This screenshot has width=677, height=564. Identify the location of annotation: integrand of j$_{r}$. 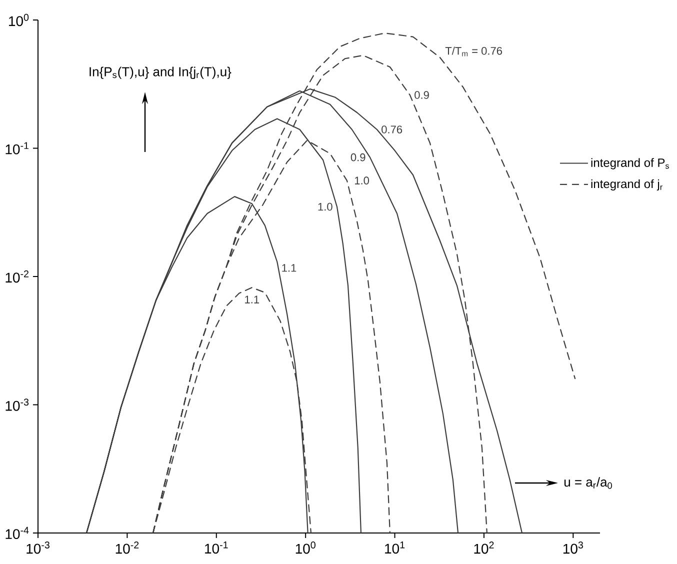
(626, 185).